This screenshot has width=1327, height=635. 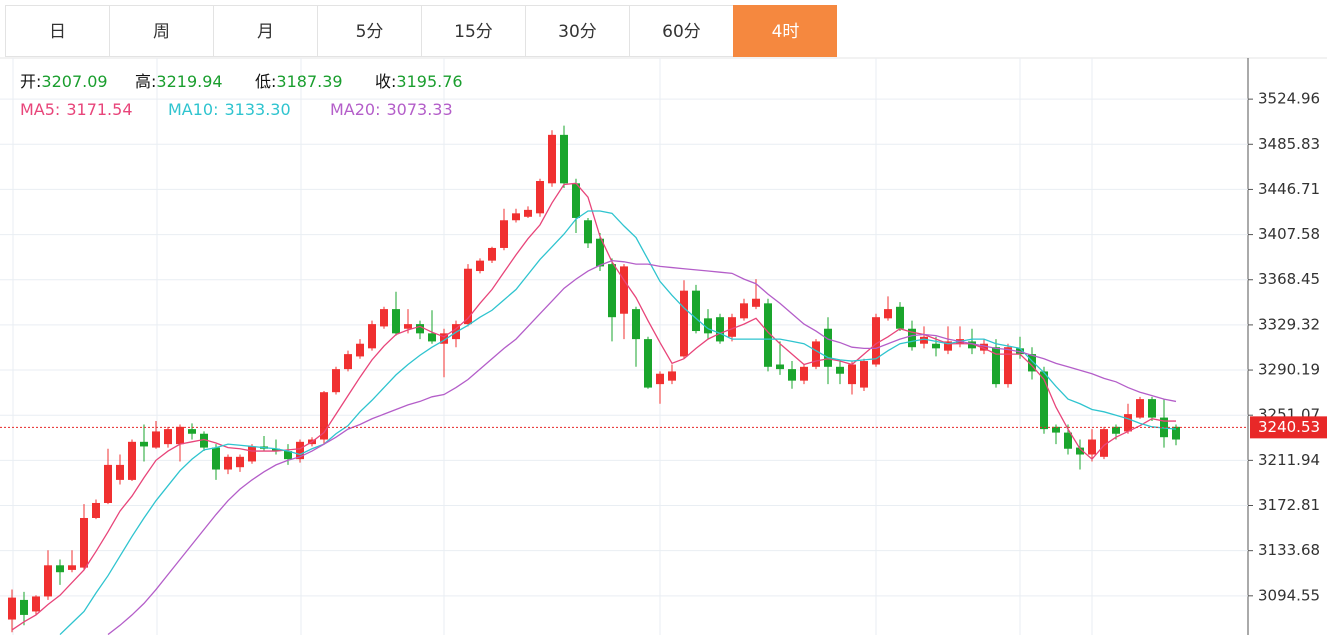 I want to click on period-tab: 30分, so click(x=577, y=31).